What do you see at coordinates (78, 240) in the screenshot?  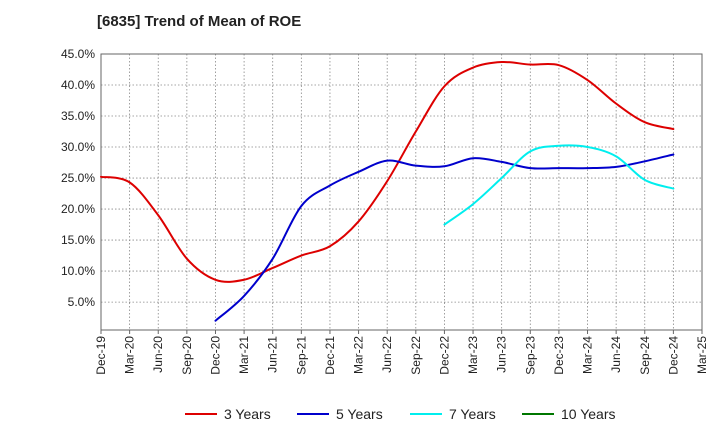 I see `y-tick-label: 15.0%` at bounding box center [78, 240].